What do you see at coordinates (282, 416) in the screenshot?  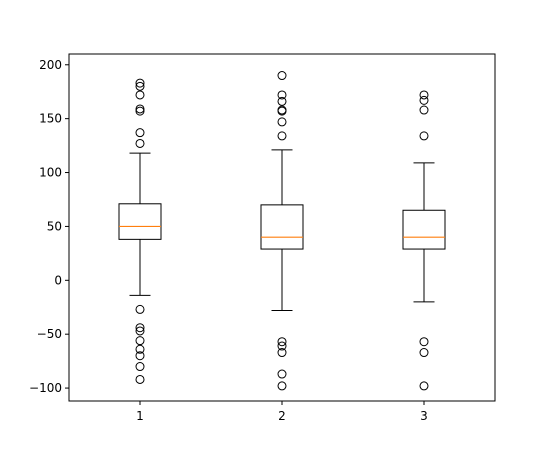 I see `x-tick-label: 2` at bounding box center [282, 416].